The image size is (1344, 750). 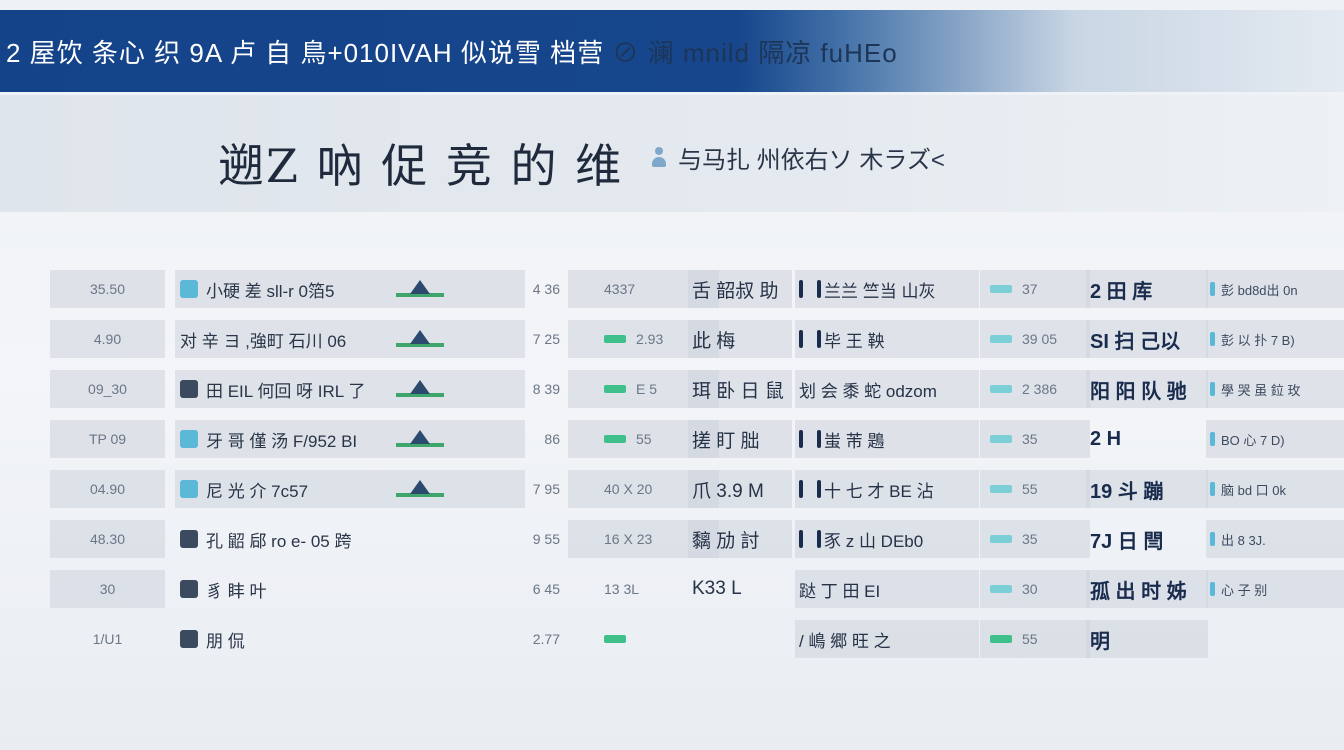 I want to click on cell-text: 2.93, so click(x=650, y=339).